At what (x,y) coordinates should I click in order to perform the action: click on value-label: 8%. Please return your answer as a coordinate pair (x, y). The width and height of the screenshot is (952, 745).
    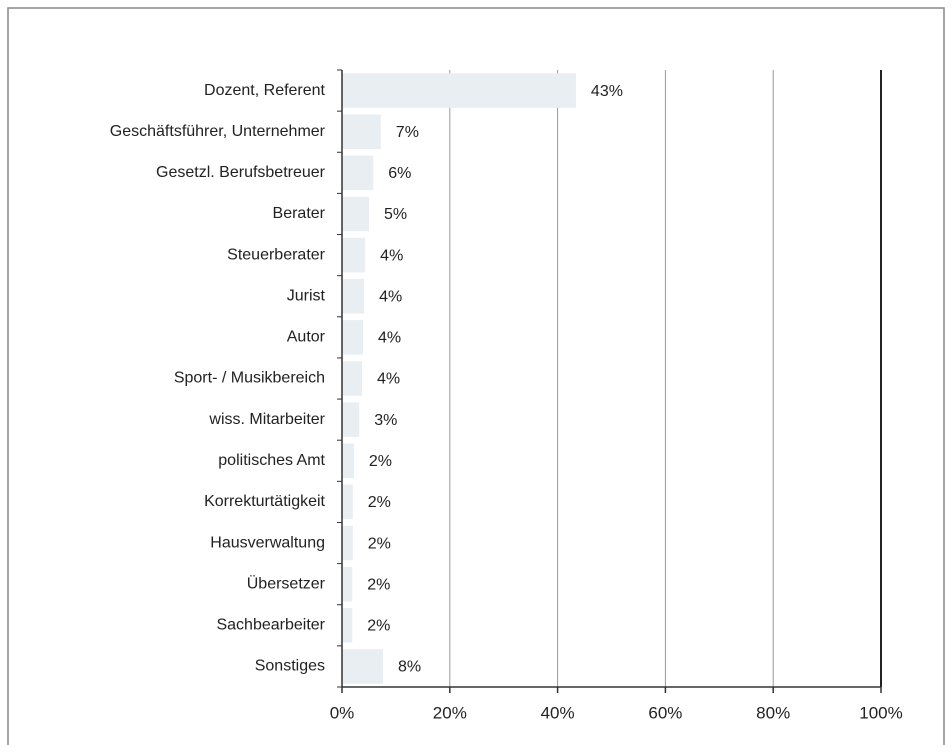
    Looking at the image, I should click on (409, 667).